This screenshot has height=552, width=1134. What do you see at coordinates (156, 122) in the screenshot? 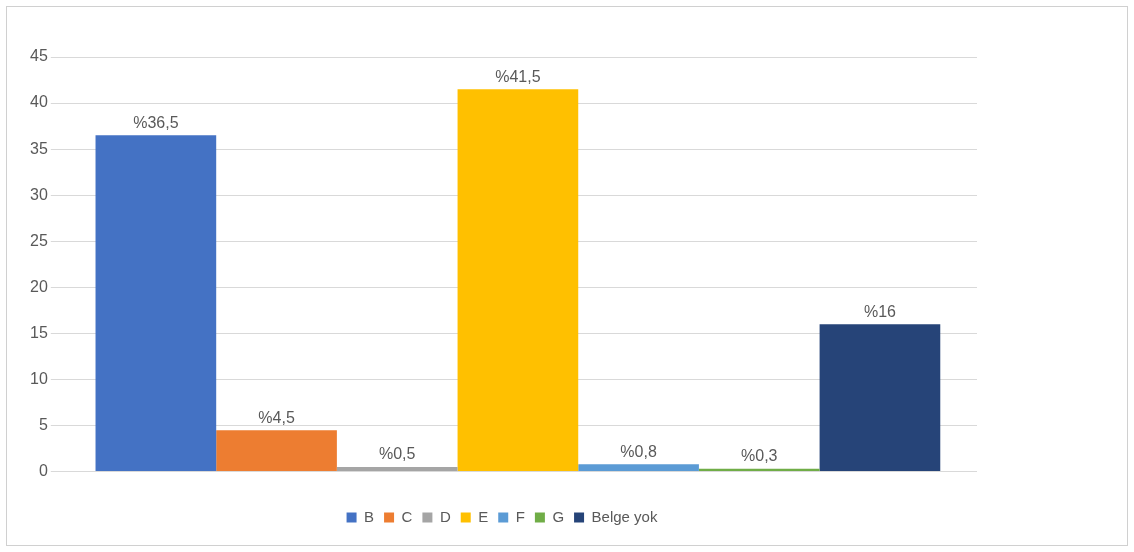
I see `data-label: %36,5` at bounding box center [156, 122].